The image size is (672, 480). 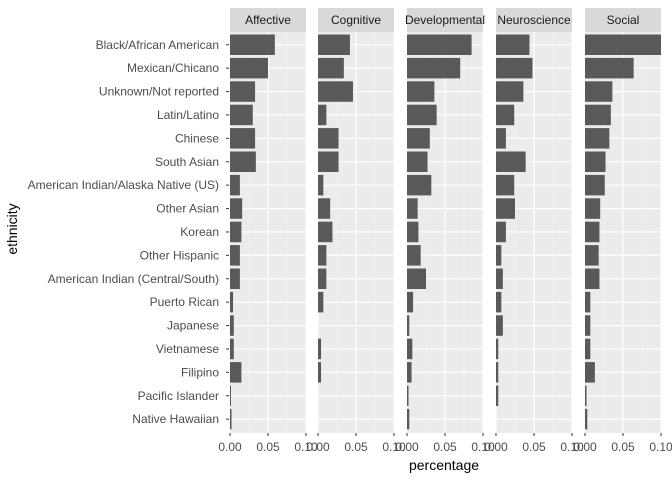 What do you see at coordinates (356, 231) in the screenshot?
I see `facet-panel: Cognitive 0.00 0.05 0.10` at bounding box center [356, 231].